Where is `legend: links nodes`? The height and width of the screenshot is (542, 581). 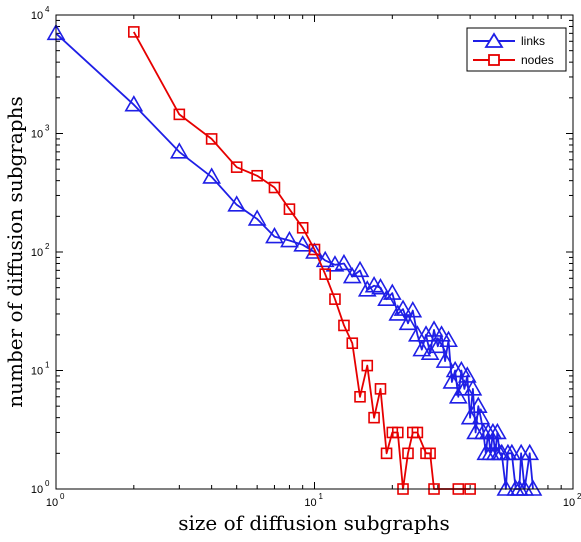
legend: links nodes is located at coordinates (516, 49).